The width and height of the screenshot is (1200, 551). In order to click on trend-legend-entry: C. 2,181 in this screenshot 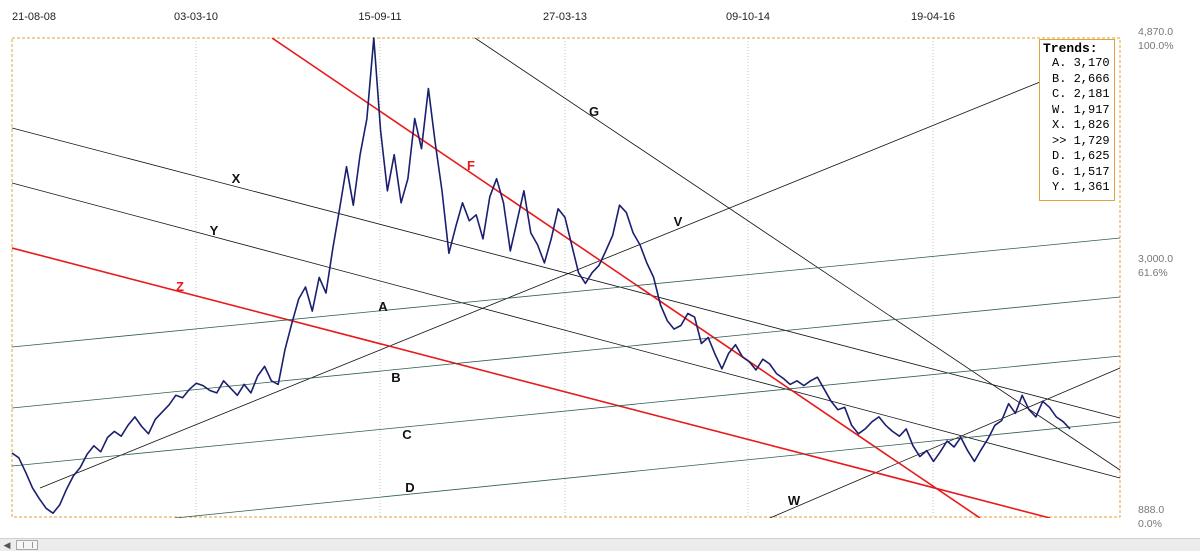, I will do `click(1081, 94)`.